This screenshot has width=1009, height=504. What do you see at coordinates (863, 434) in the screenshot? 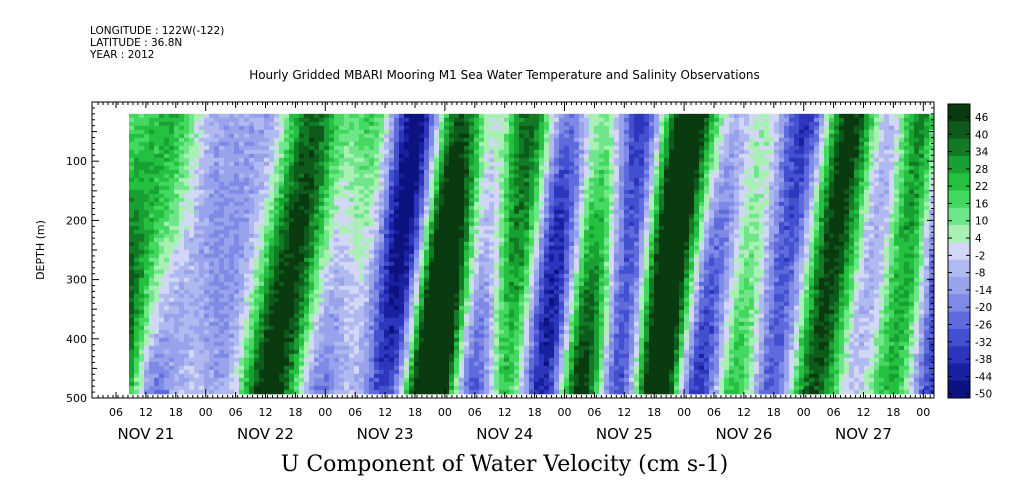
I see `x-date-label: NOV 27` at bounding box center [863, 434].